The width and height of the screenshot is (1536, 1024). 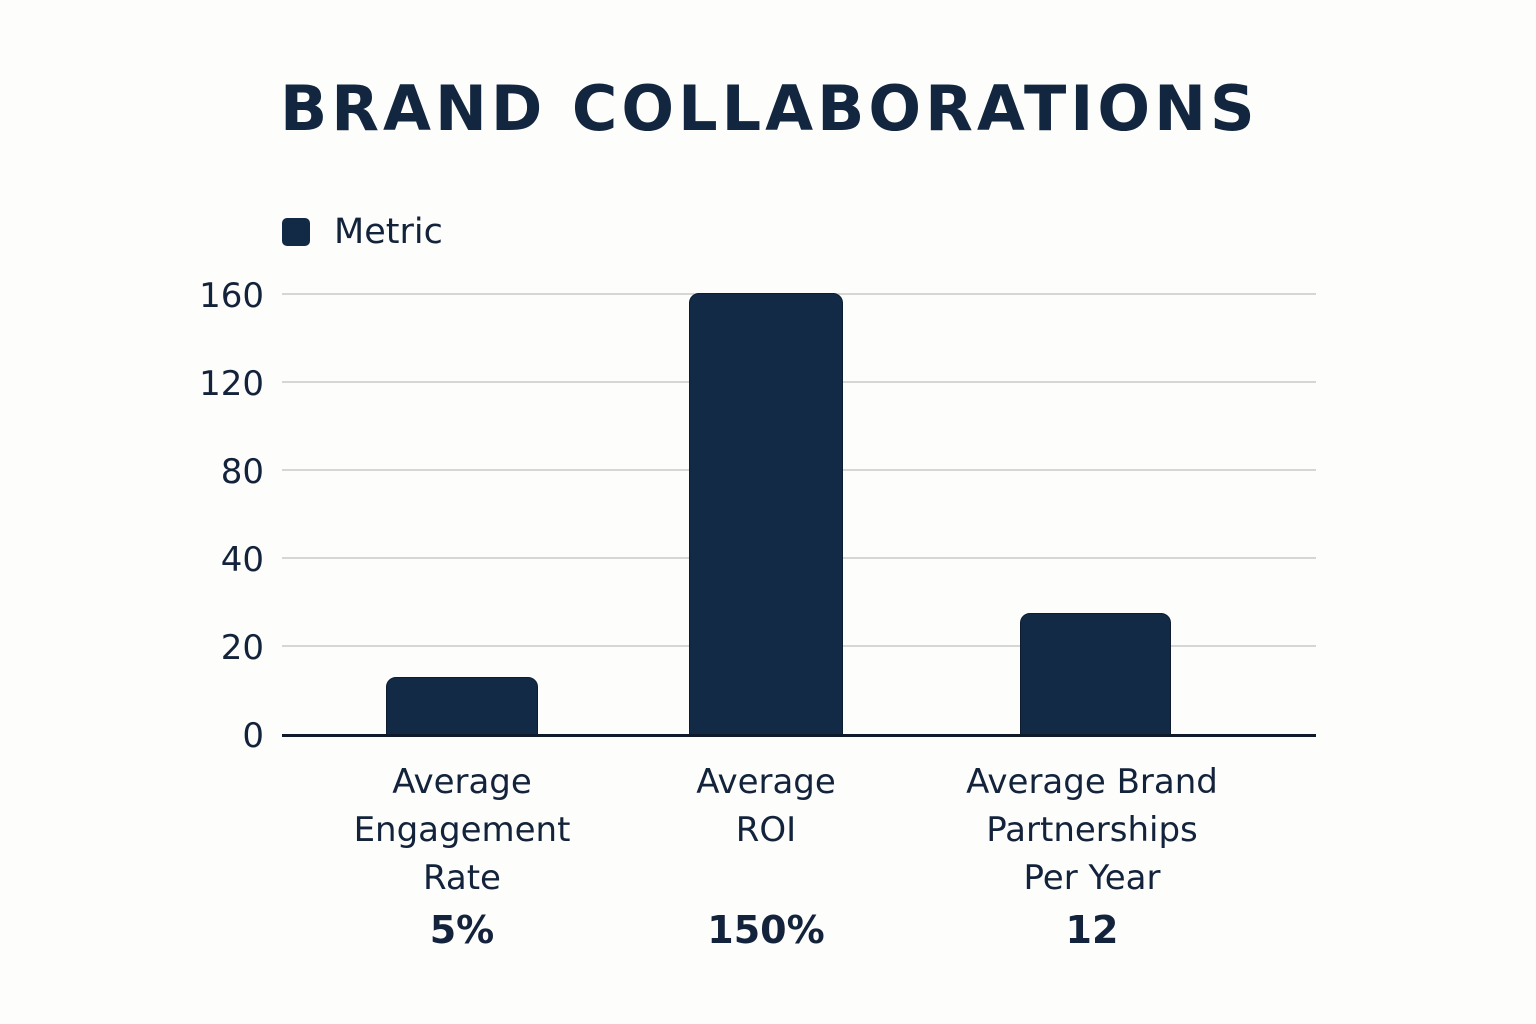 What do you see at coordinates (253, 736) in the screenshot?
I see `y-tick-label: 0` at bounding box center [253, 736].